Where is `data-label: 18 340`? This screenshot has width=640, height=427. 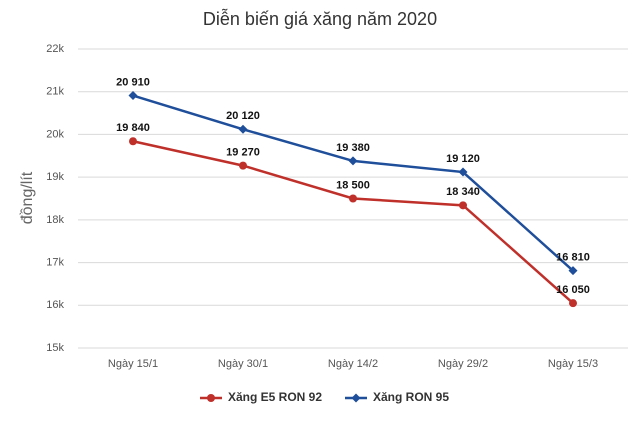 data-label: 18 340 is located at coordinates (463, 192).